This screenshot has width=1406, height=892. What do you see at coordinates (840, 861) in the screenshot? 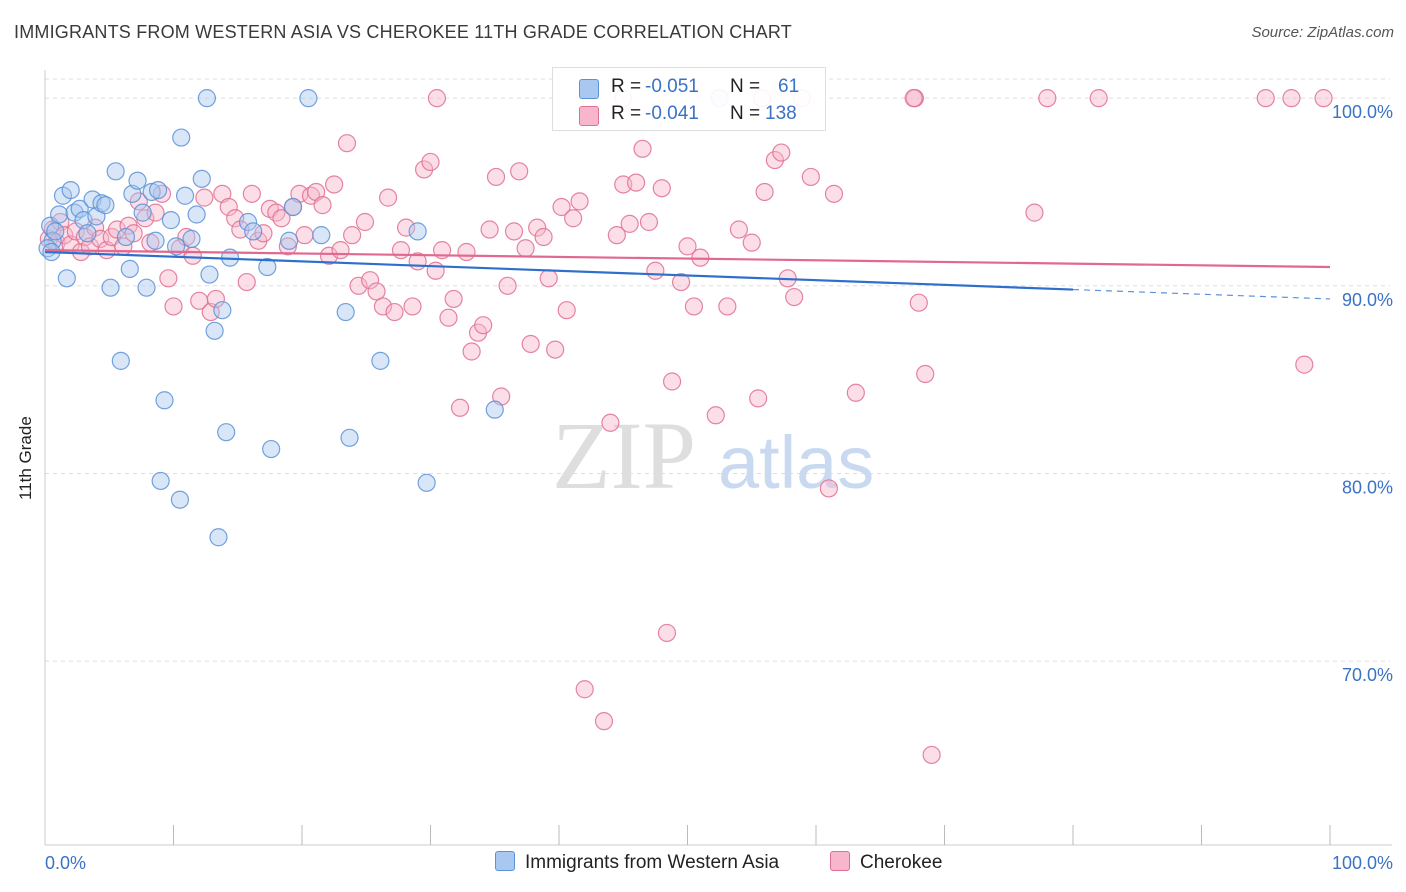
I see `legend-swatch-cherokee` at bounding box center [840, 861].